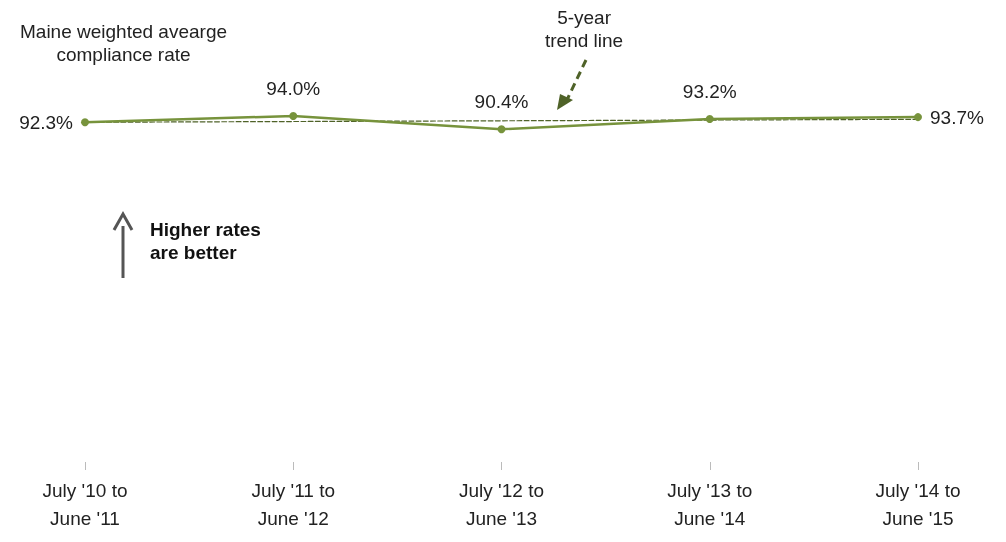 The height and width of the screenshot is (542, 1006). Describe the element at coordinates (293, 504) in the screenshot. I see `x-tick-label: July '11 to June '12` at that location.